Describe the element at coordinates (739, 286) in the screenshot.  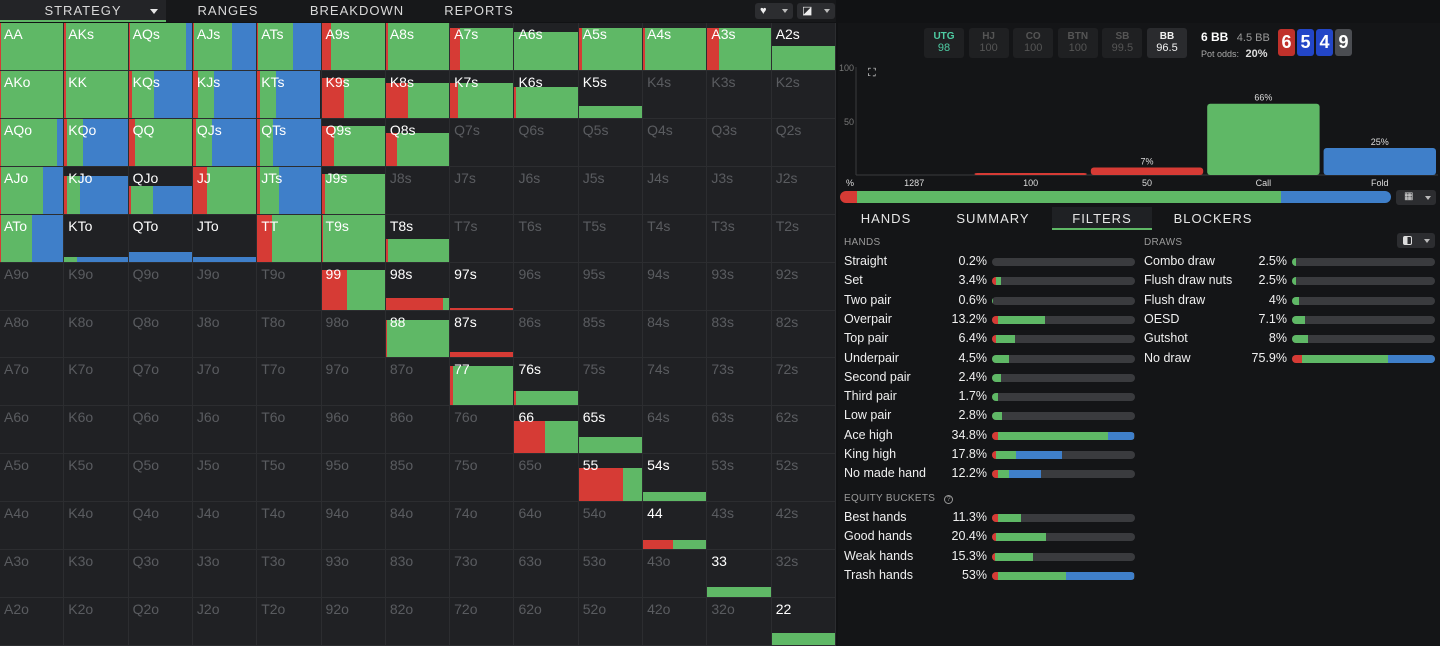
I see `hand-cell-93s: 93s` at that location.